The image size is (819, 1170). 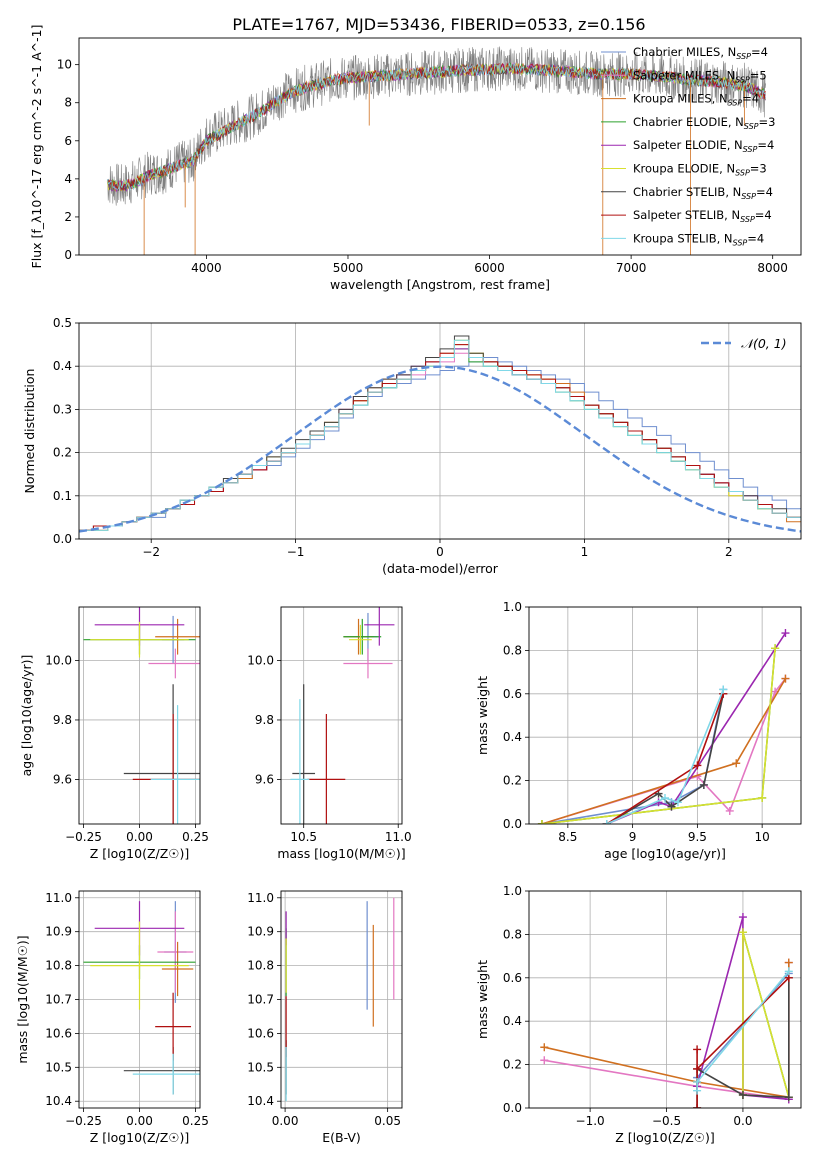 What do you see at coordinates (62, 496) in the screenshot?
I see `y-tick-label: 0.1` at bounding box center [62, 496].